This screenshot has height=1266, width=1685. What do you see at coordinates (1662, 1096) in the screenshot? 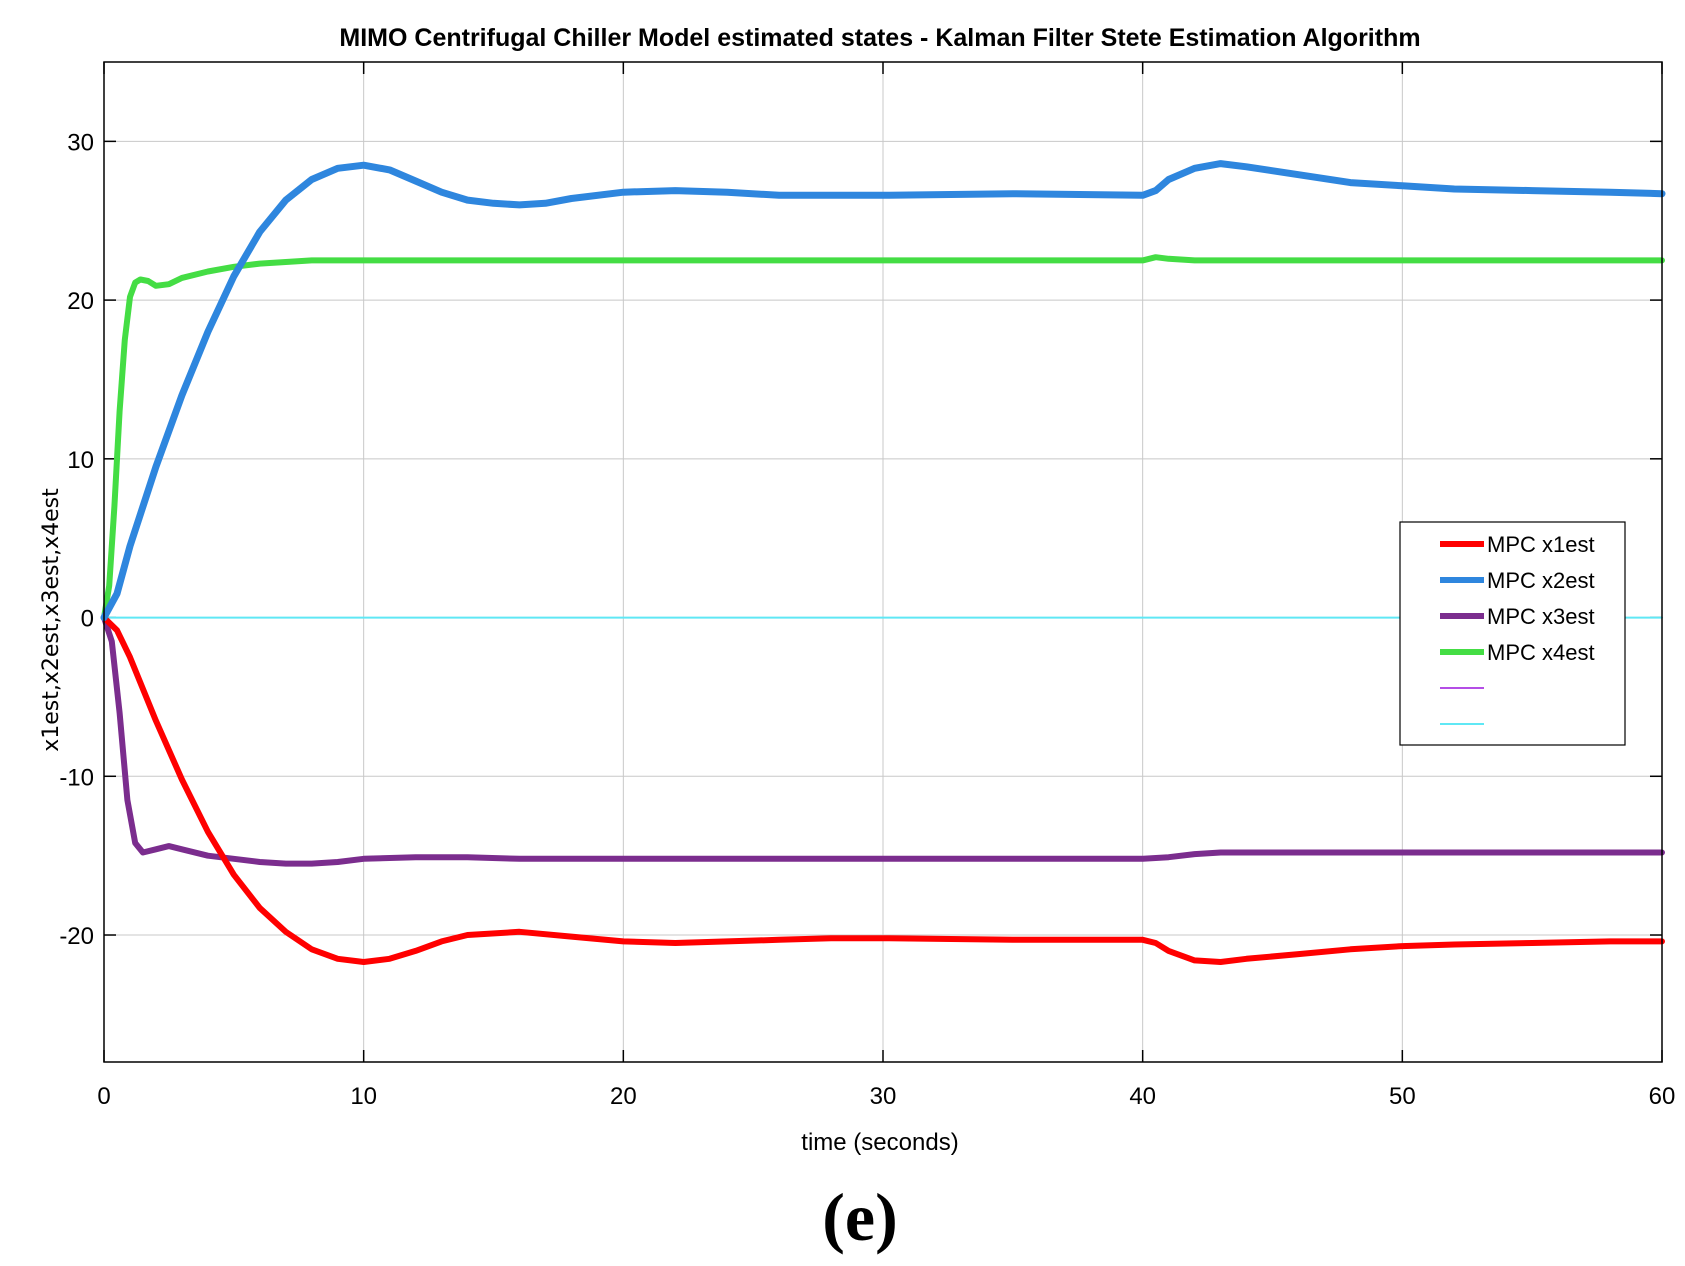
I see `x-tick-label: 60` at bounding box center [1662, 1096].